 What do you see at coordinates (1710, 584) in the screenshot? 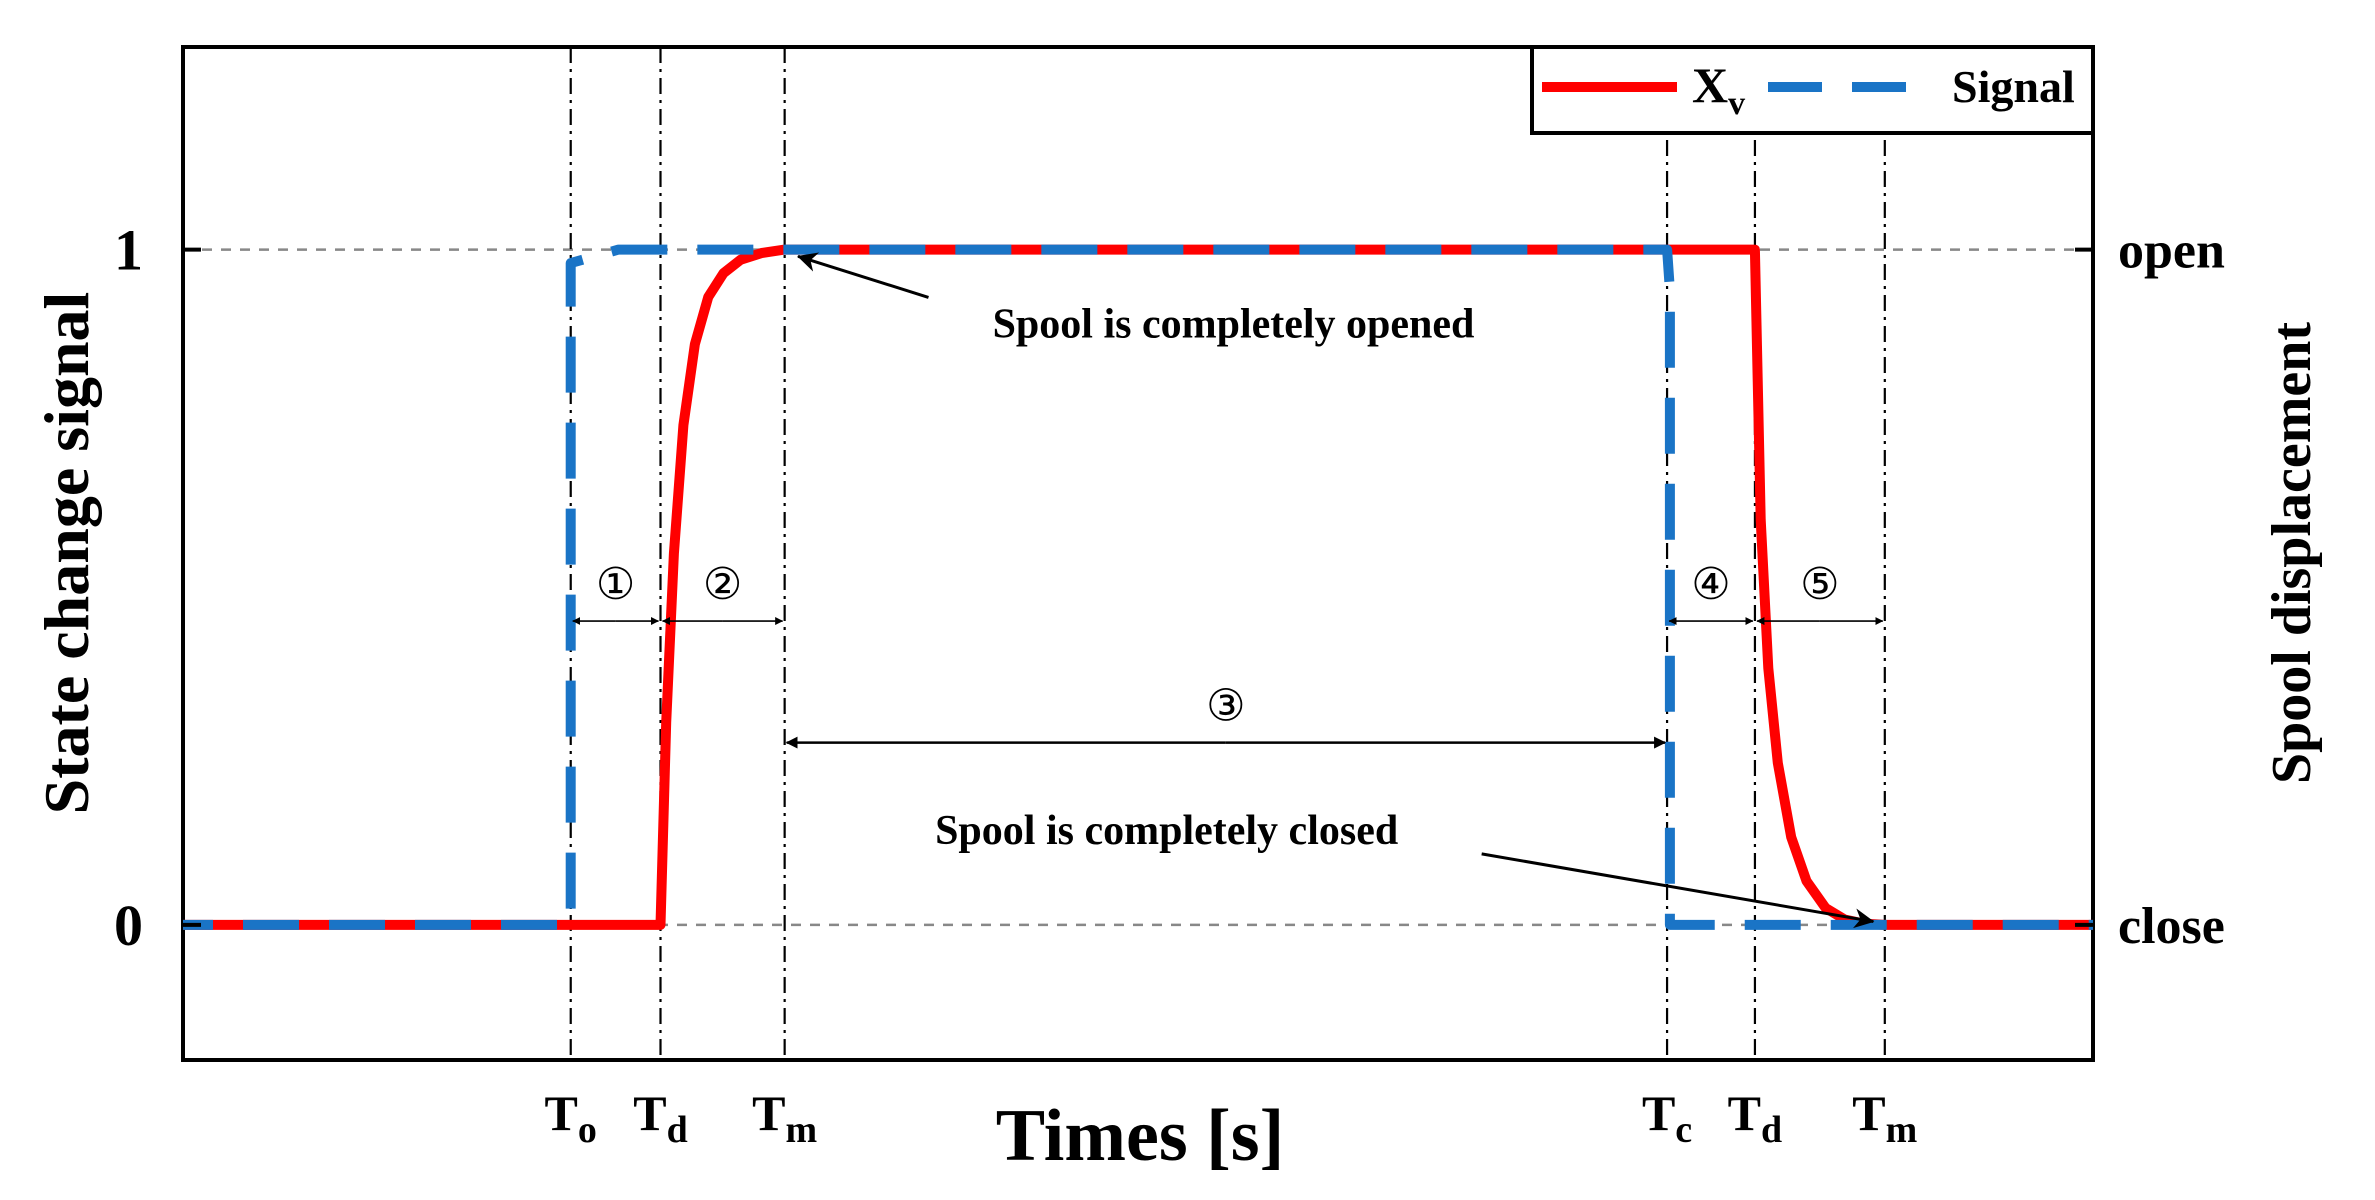
I see `interval-label: ④` at bounding box center [1710, 584].